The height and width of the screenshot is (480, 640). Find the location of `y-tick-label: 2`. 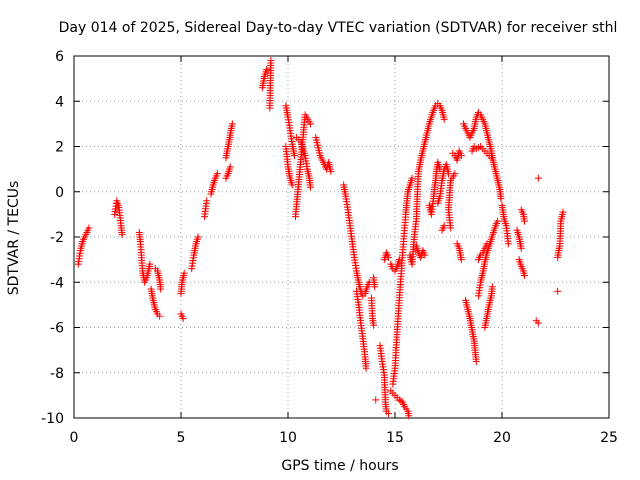

y-tick-label: 2 is located at coordinates (59, 148).